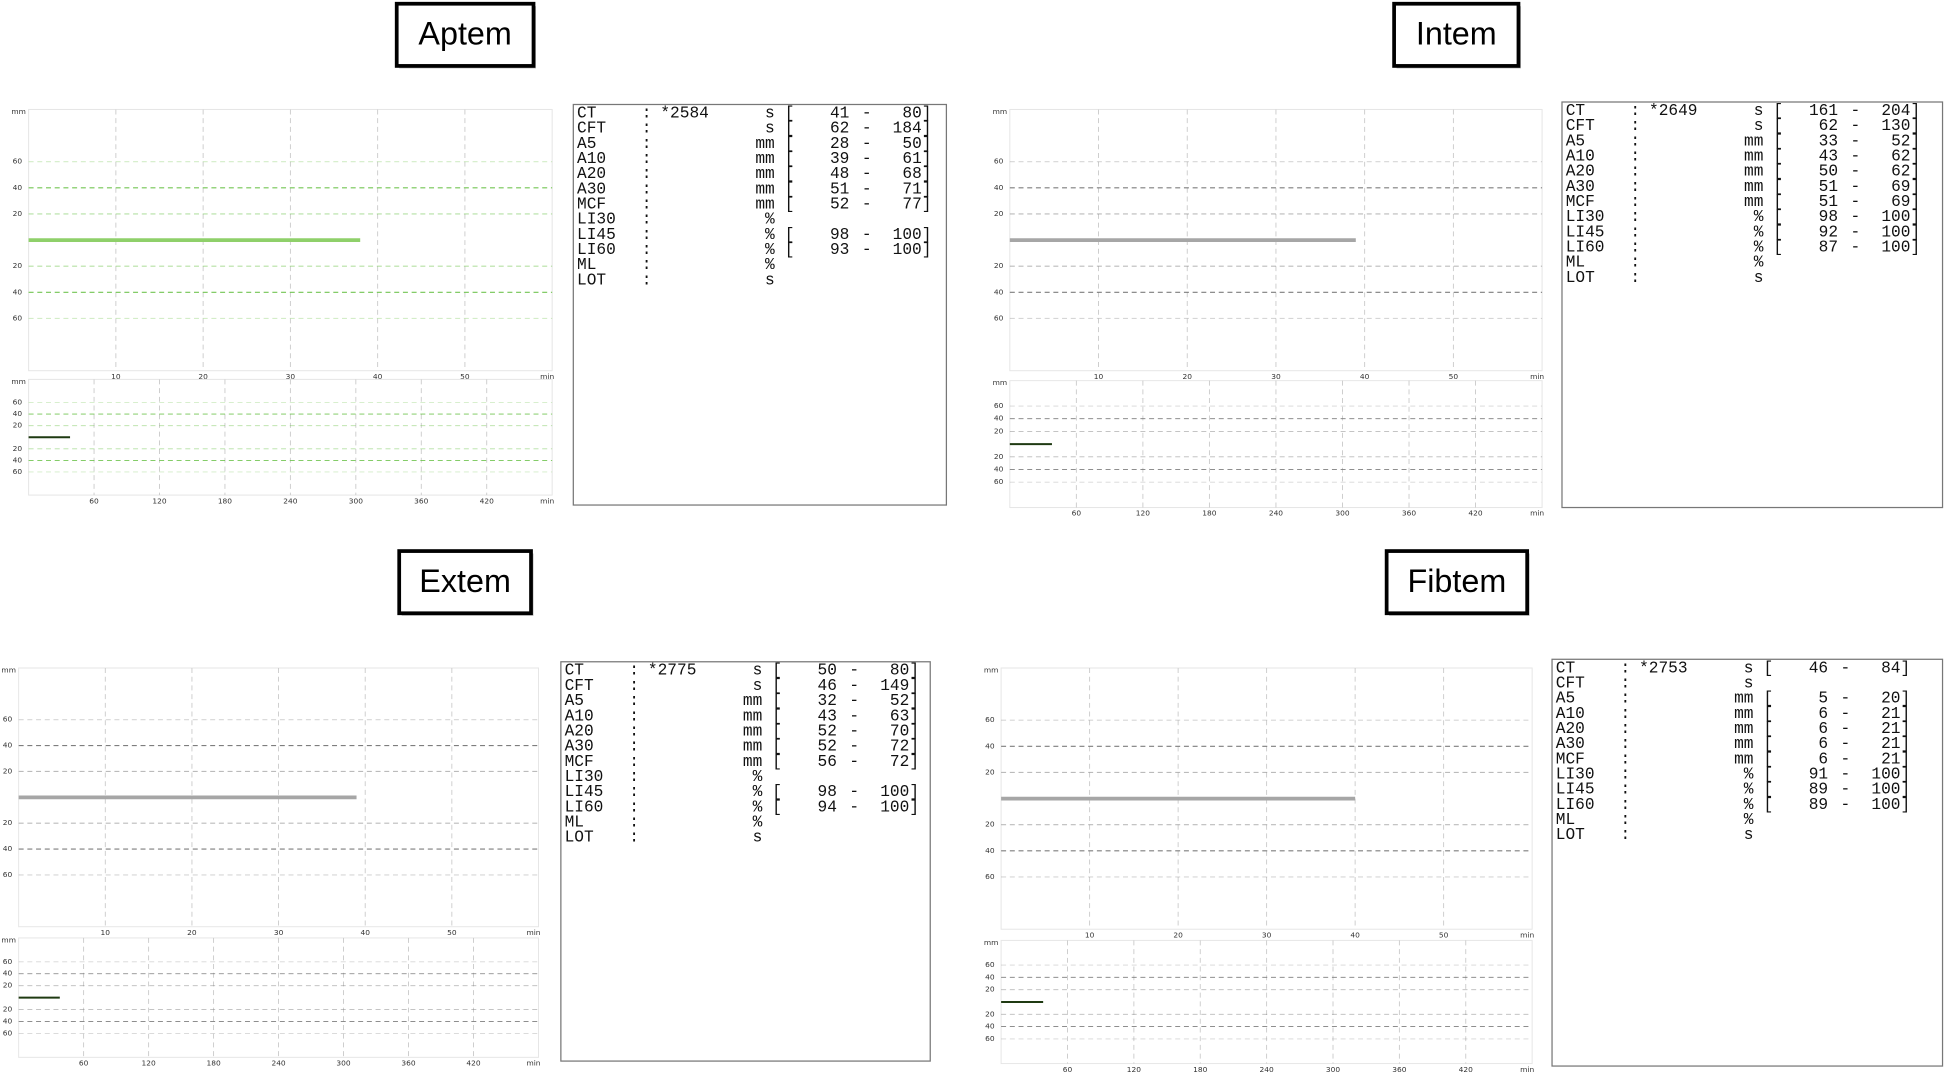 Image resolution: width=1950 pixels, height=1076 pixels. Describe the element at coordinates (1457, 581) in the screenshot. I see `panel-title: Fibtem` at that location.